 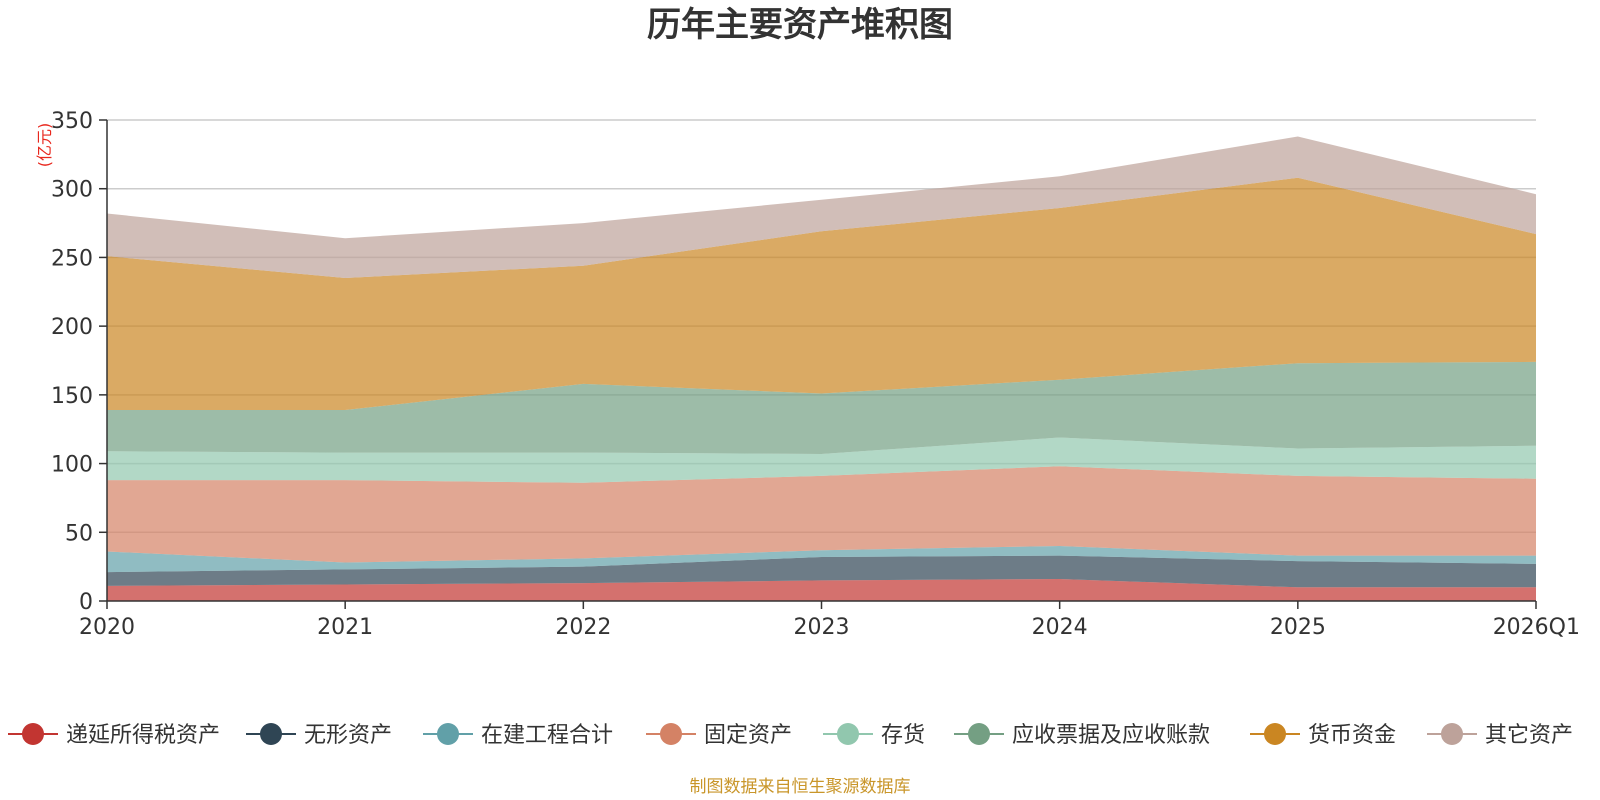 I want to click on x-tick-label: 2023, so click(x=822, y=627).